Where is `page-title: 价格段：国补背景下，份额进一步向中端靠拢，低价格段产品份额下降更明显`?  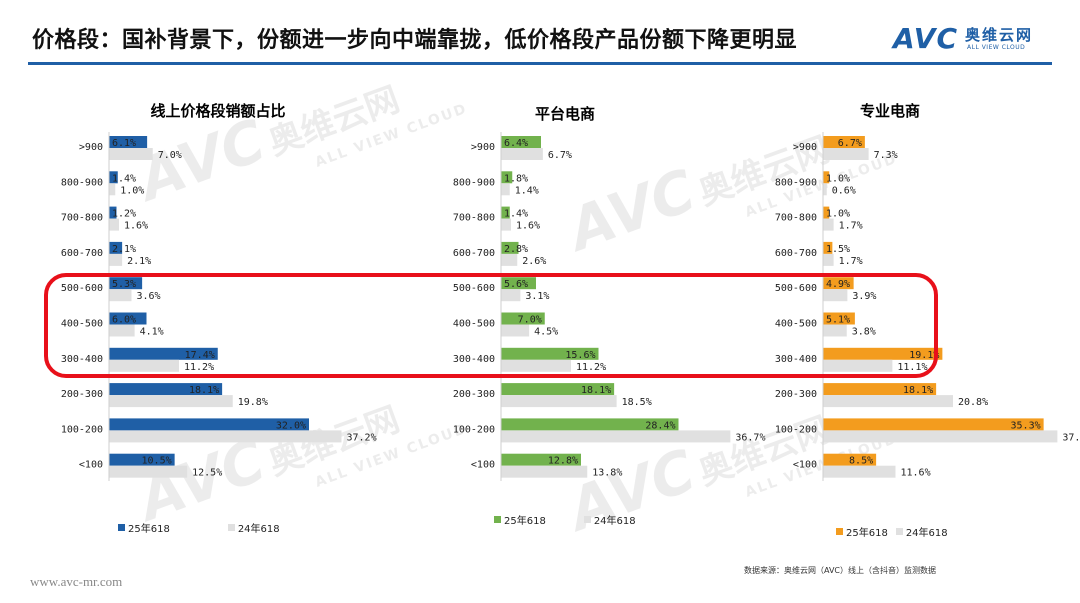
page-title: 价格段：国补背景下，份额进一步向中端靠拢，低价格段产品份额下降更明显 is located at coordinates (415, 40).